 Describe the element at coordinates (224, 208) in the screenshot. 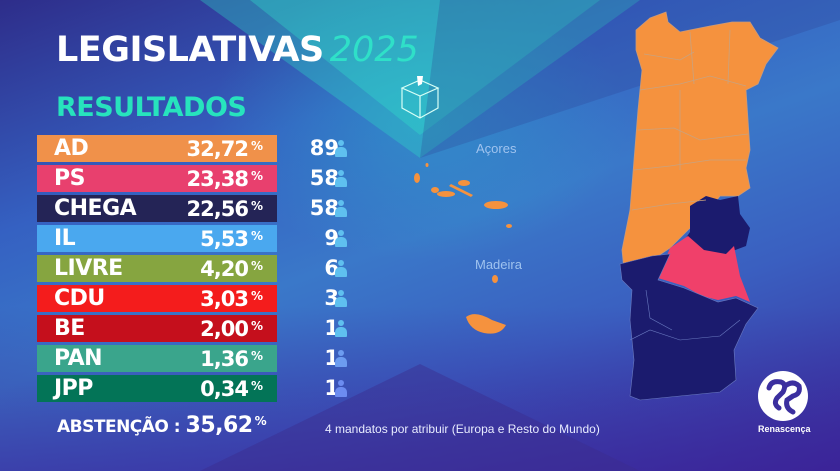

I see `party-percent: 22,56%` at that location.